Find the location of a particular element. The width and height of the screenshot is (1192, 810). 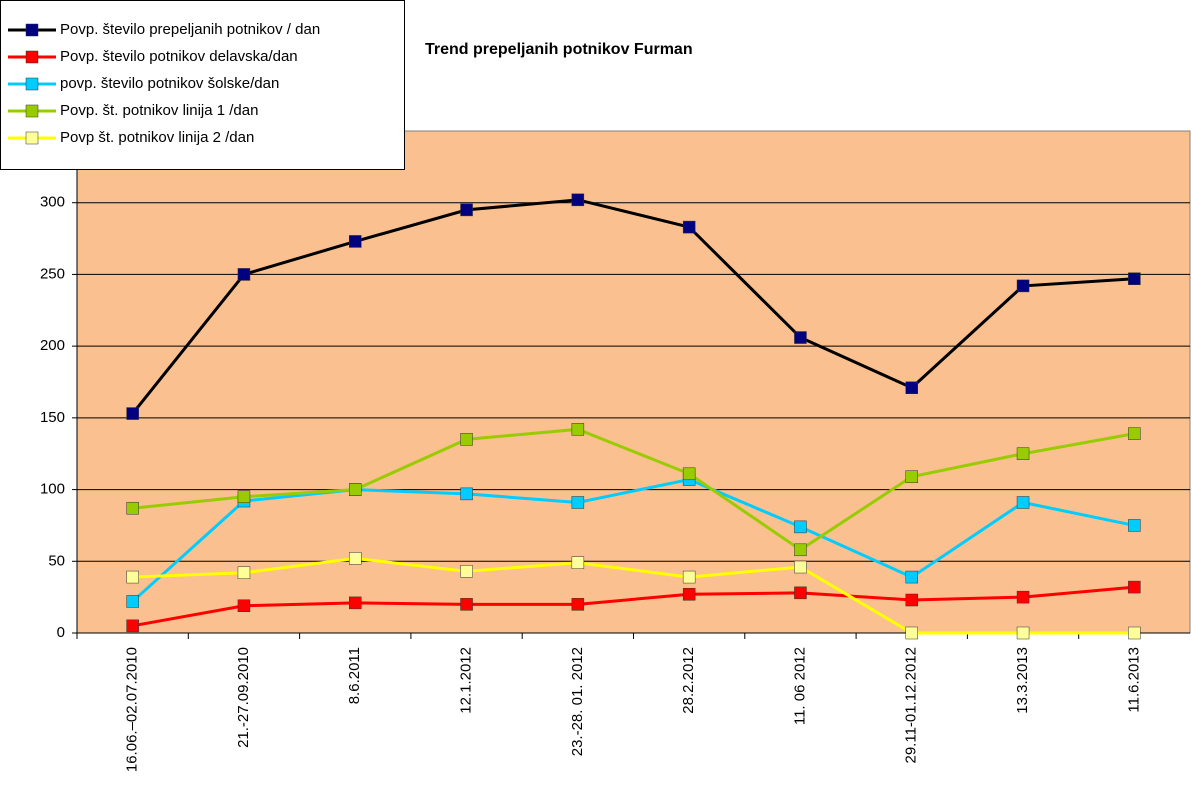

x-tick-label: 13.3.2013 is located at coordinates (1022, 680).